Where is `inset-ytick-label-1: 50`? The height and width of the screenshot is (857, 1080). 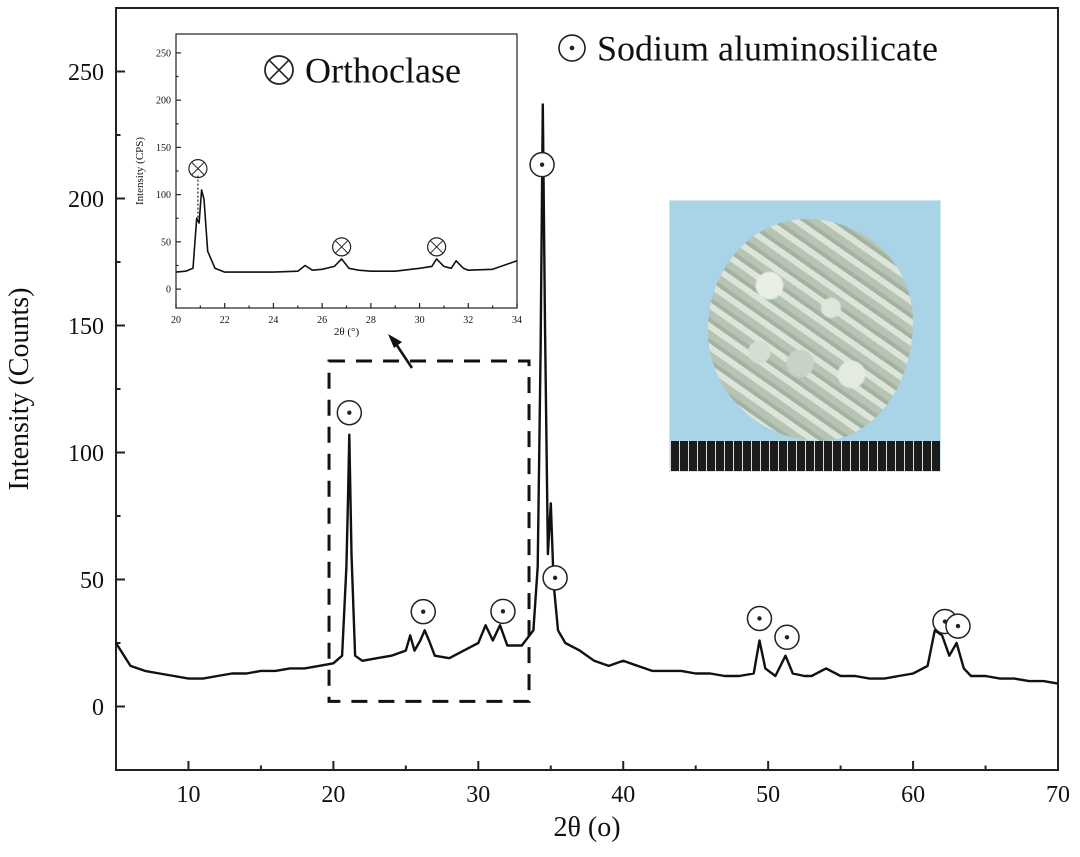 inset-ytick-label-1: 50 is located at coordinates (166, 242).